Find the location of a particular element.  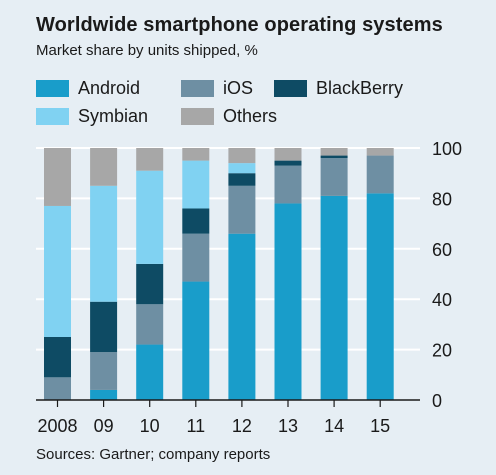

y-tick-label-0: 0 is located at coordinates (437, 401).